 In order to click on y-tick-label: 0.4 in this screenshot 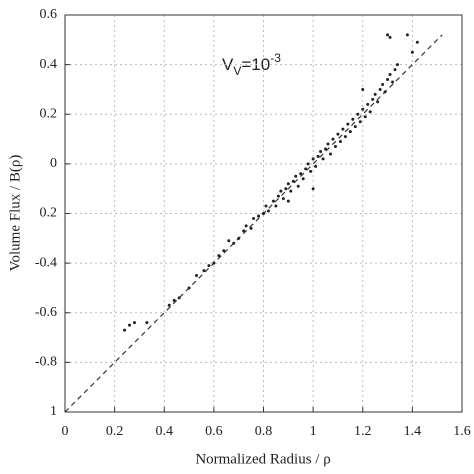, I will do `click(49, 64)`.